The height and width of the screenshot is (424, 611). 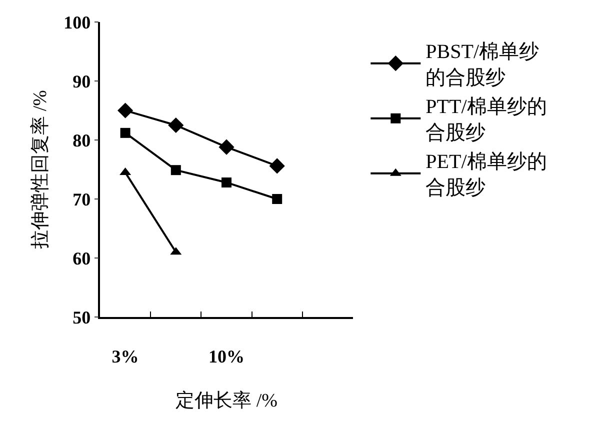 I want to click on legend-label: PET/棉单纱的合股纱, so click(x=486, y=175).